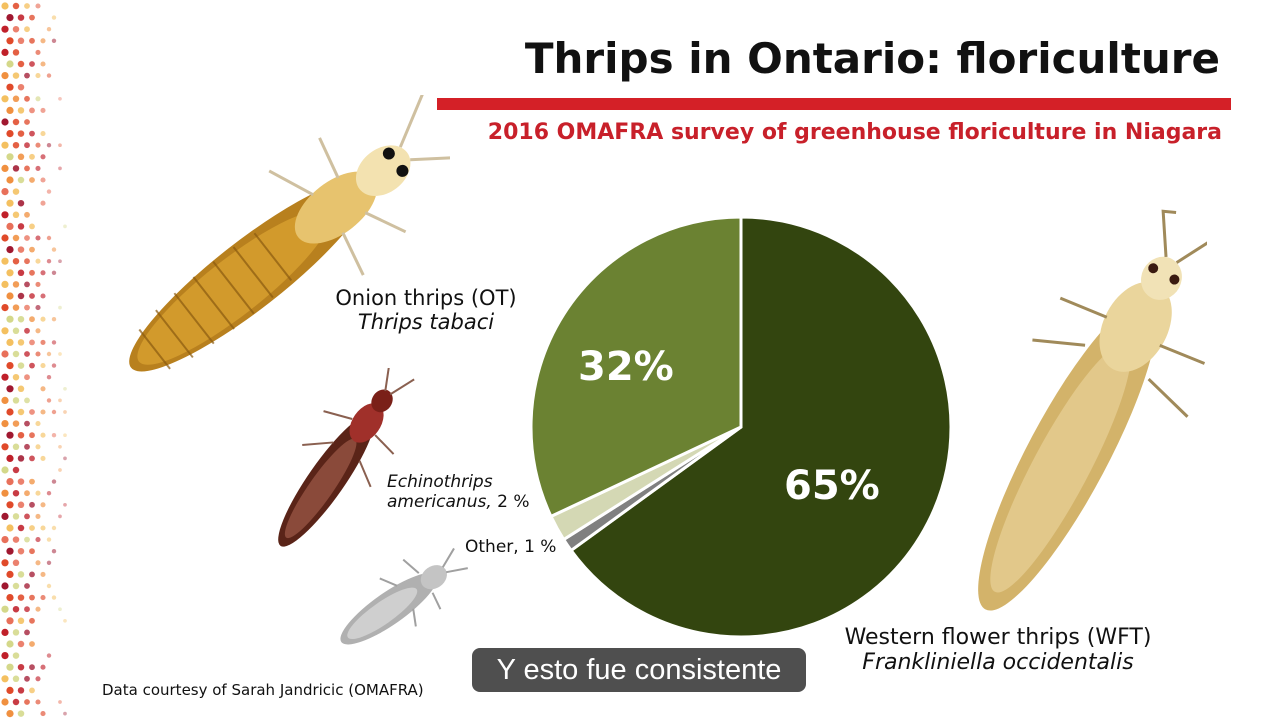 The image size is (1280, 720). What do you see at coordinates (834, 104) in the screenshot?
I see `title-underline` at bounding box center [834, 104].